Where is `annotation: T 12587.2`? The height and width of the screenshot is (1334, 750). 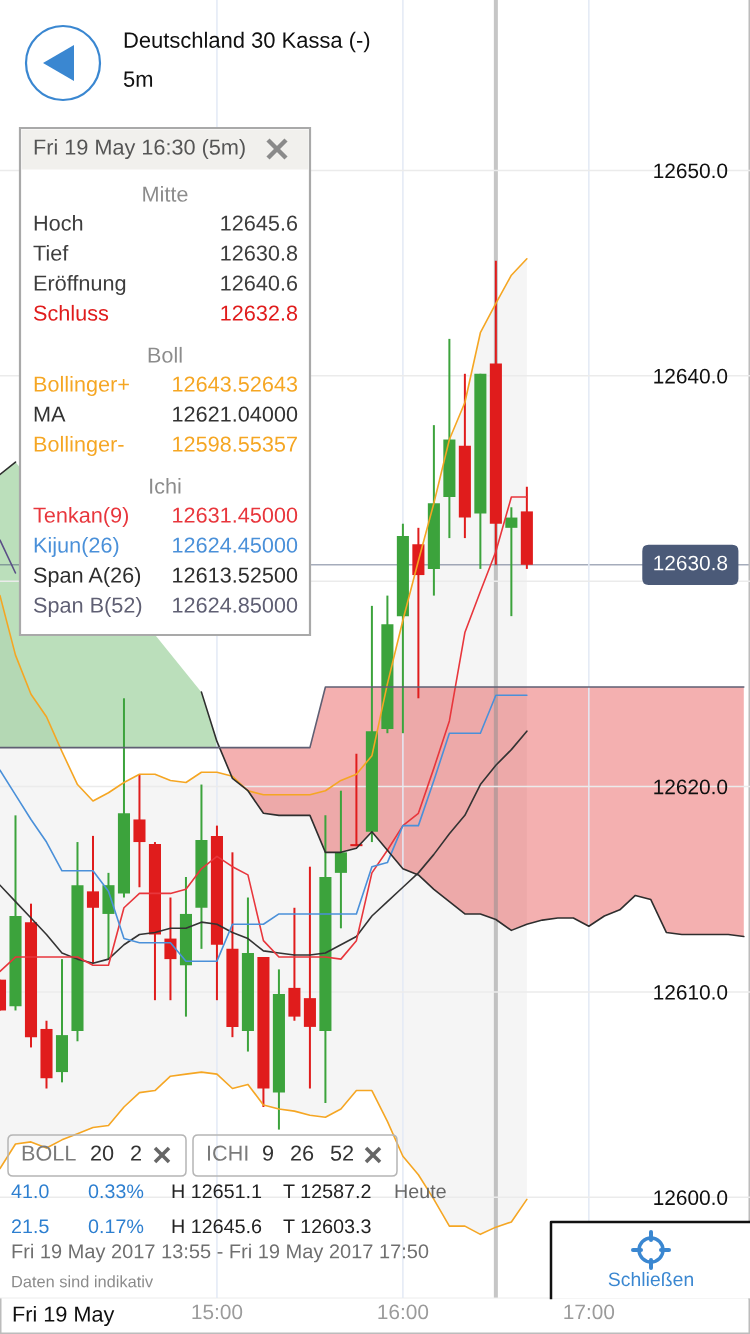
annotation: T 12587.2 is located at coordinates (327, 1191).